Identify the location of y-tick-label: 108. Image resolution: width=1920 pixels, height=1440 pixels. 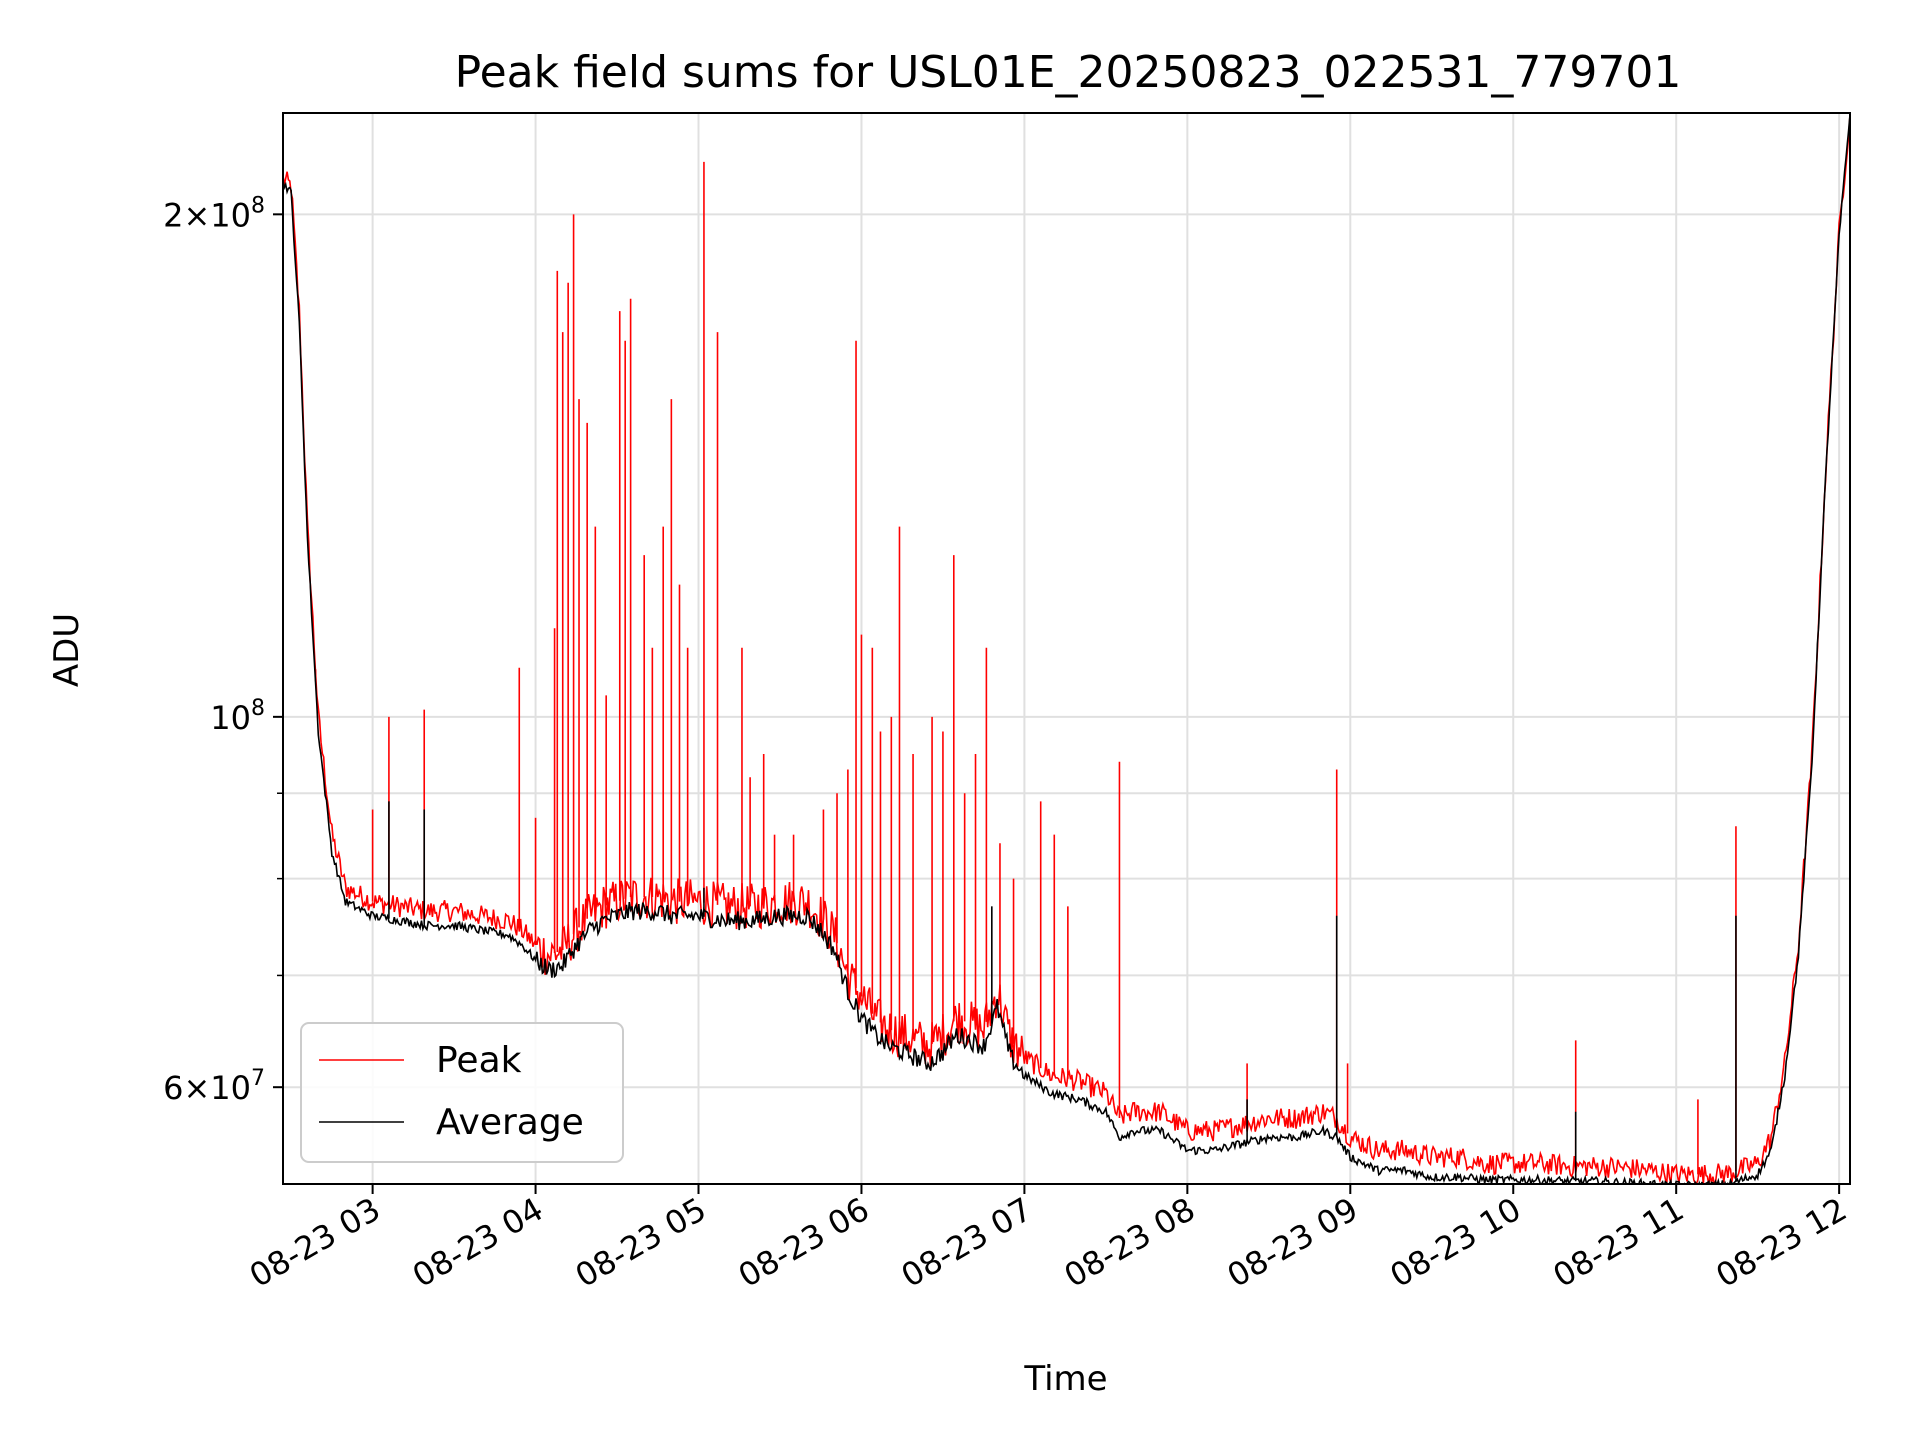
(237, 716).